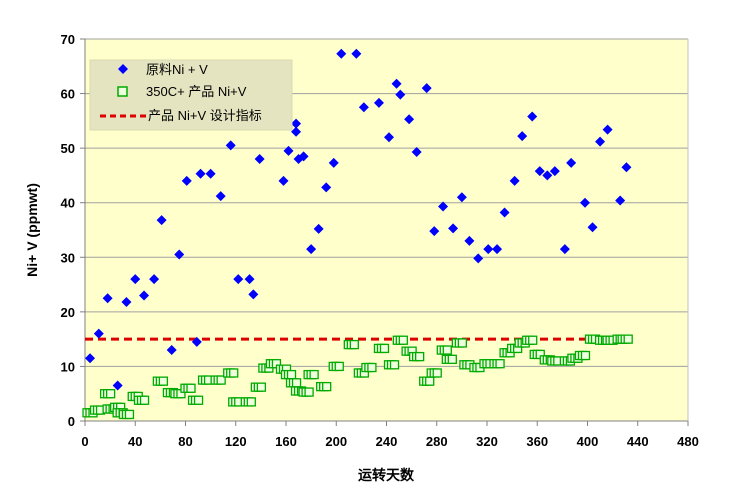 This screenshot has width=740, height=497. Describe the element at coordinates (487, 441) in the screenshot. I see `x-tick-label: 320` at that location.